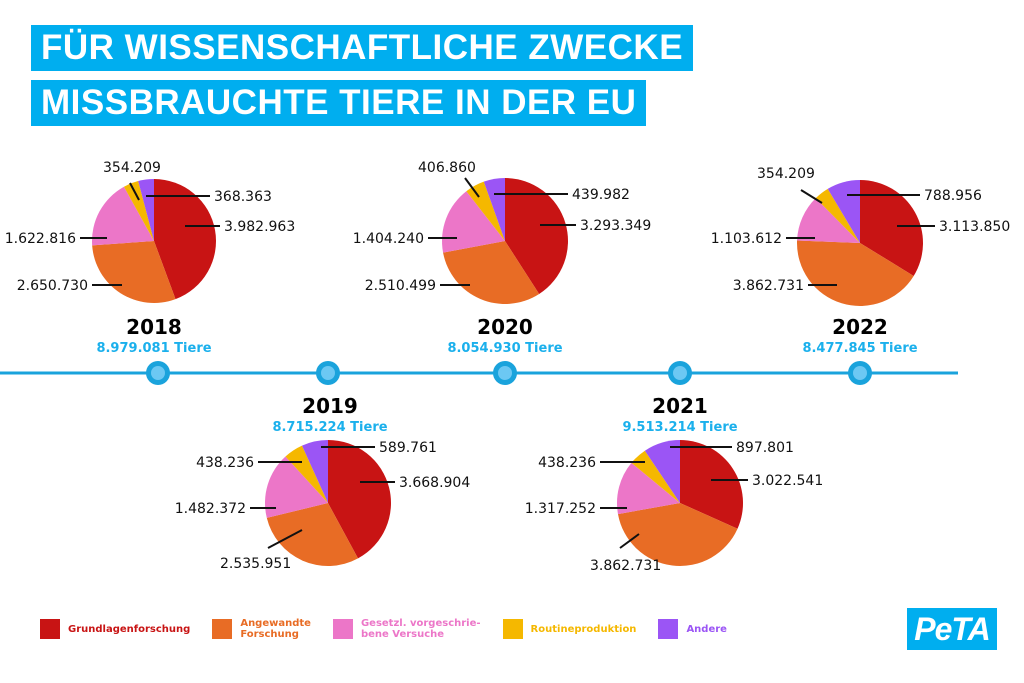 Image resolution: width=1024 pixels, height=683 pixels. What do you see at coordinates (243, 197) in the screenshot?
I see `data-label: 368.363` at bounding box center [243, 197].